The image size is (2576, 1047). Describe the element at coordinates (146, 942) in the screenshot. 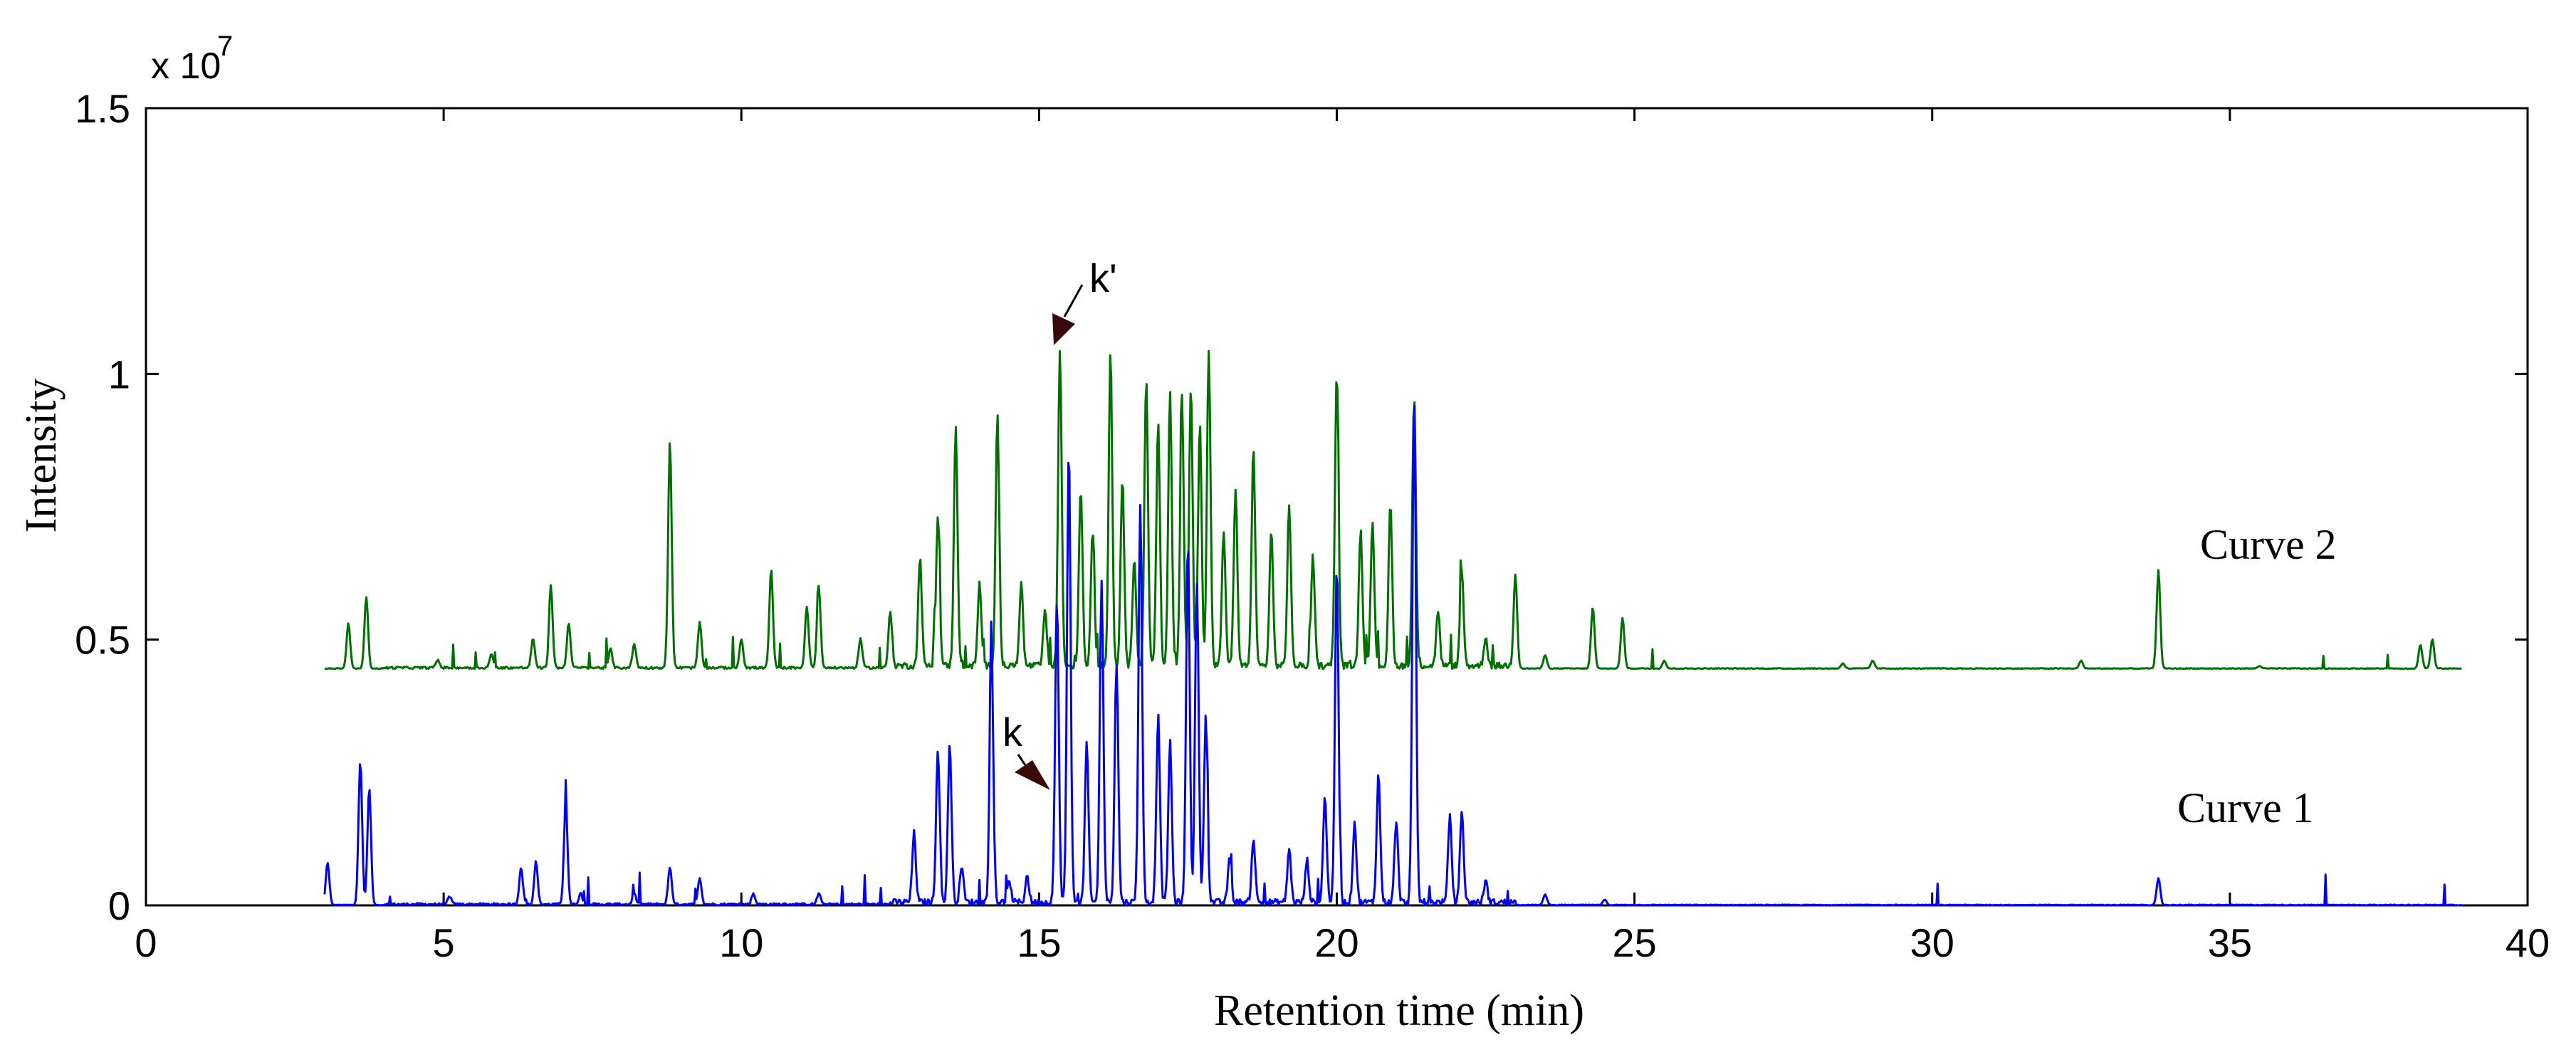

I see `x-tick-label: 0` at that location.